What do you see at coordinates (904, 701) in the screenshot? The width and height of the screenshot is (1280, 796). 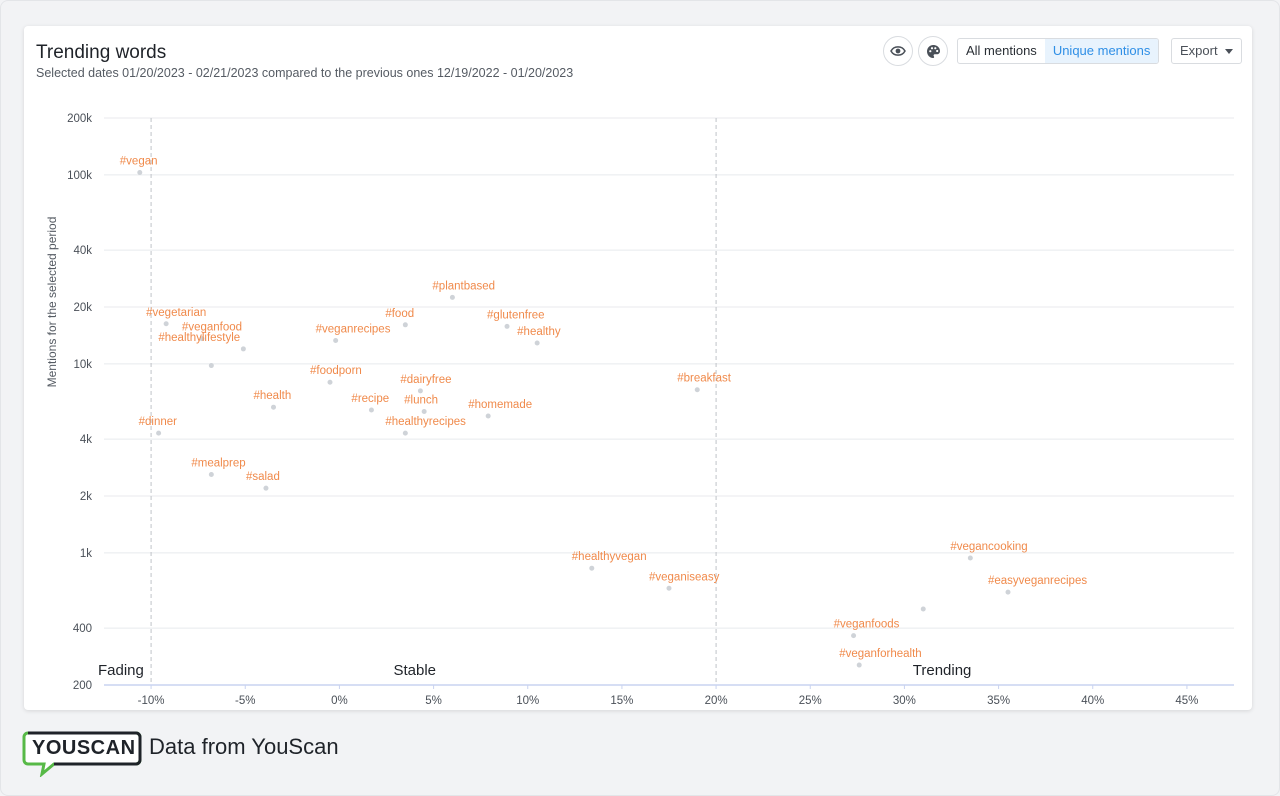 I see `x-tick-label: 30%` at bounding box center [904, 701].